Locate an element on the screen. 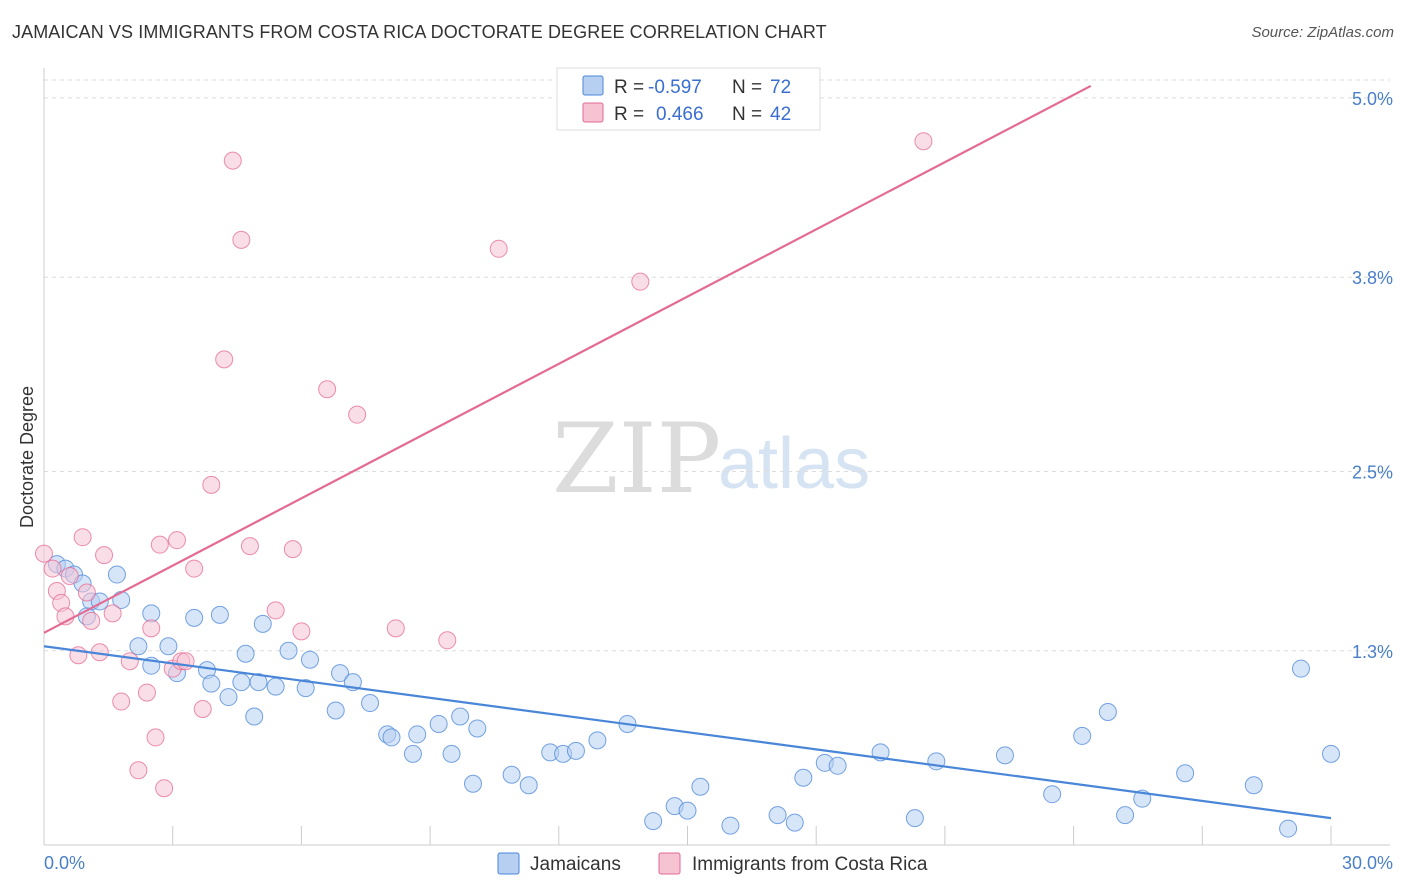 The image size is (1406, 892). bottom-legend-label-costa-rica: Immigrants from Costa Rica is located at coordinates (810, 864).